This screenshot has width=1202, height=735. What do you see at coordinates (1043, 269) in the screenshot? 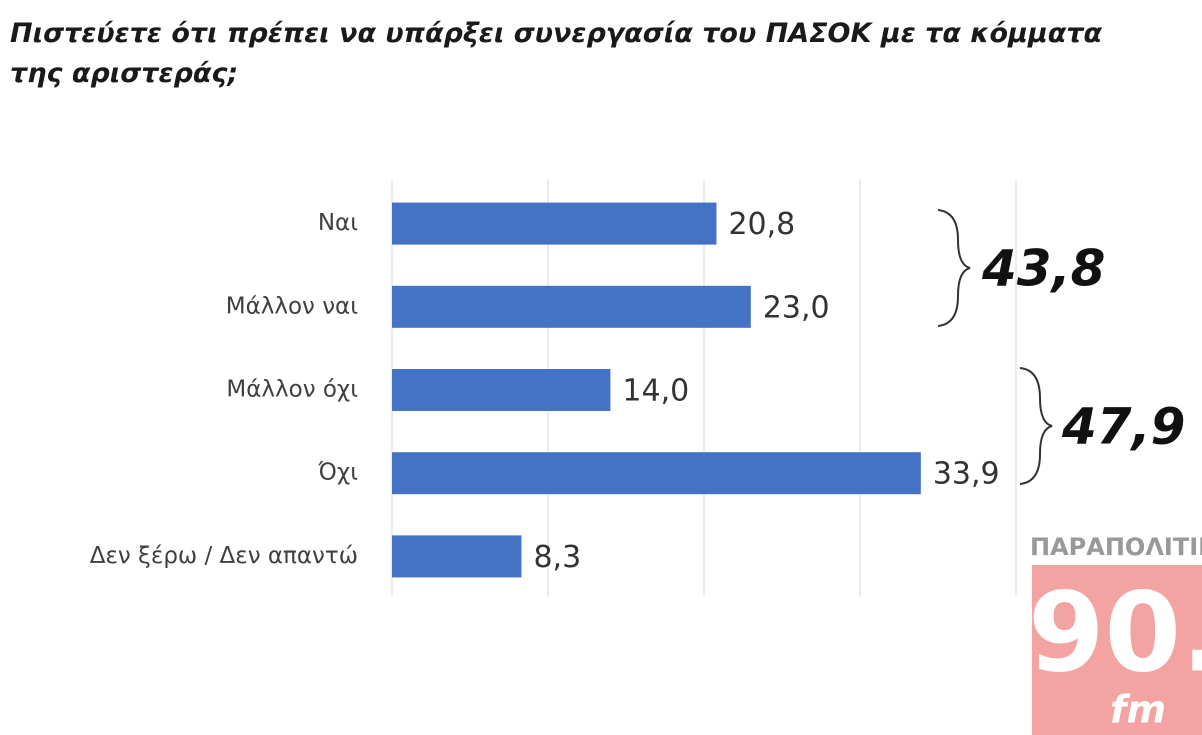
I see `annotation: 43,8` at bounding box center [1043, 269].